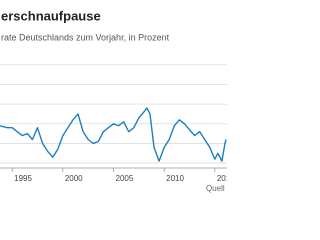 This screenshot has width=320, height=240. What do you see at coordinates (74, 178) in the screenshot?
I see `x-tick-label: 2000` at bounding box center [74, 178].